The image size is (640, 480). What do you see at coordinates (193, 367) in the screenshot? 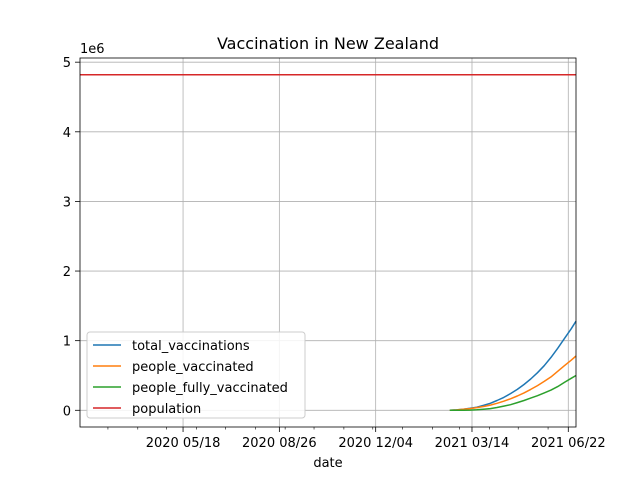
I see `legend-label-people_vaccinated: people_vaccinated` at bounding box center [193, 367].